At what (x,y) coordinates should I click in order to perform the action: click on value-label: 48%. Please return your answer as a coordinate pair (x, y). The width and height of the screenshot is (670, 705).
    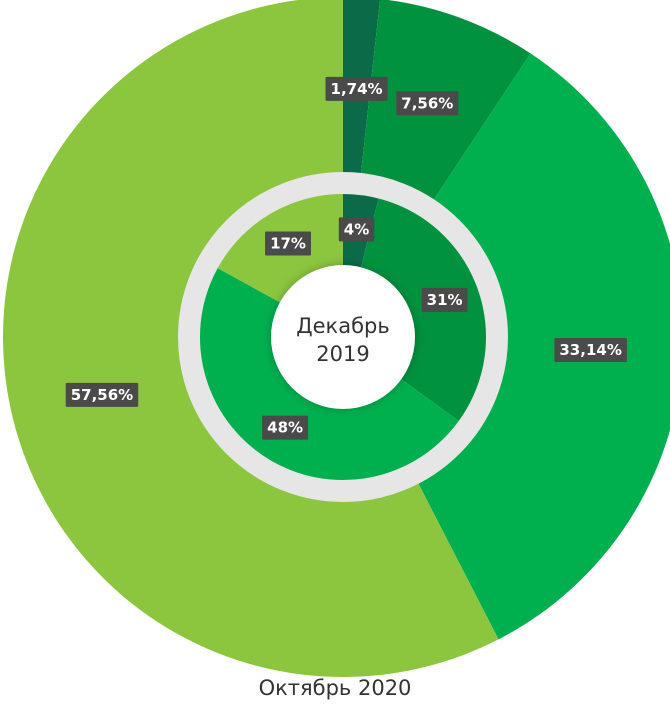
    Looking at the image, I should click on (285, 428).